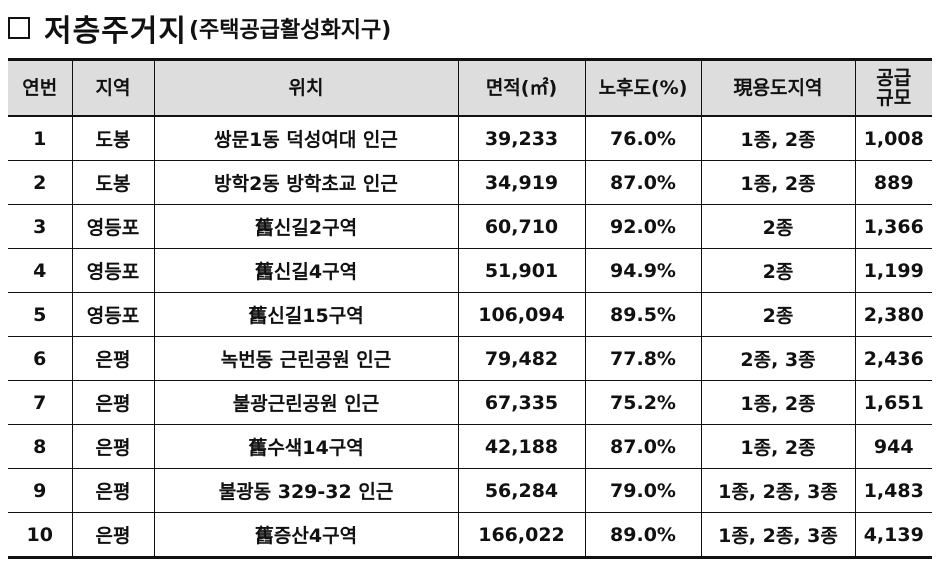 This screenshot has height=569, width=940. Describe the element at coordinates (893, 358) in the screenshot. I see `cell-supply: 2,436` at that location.